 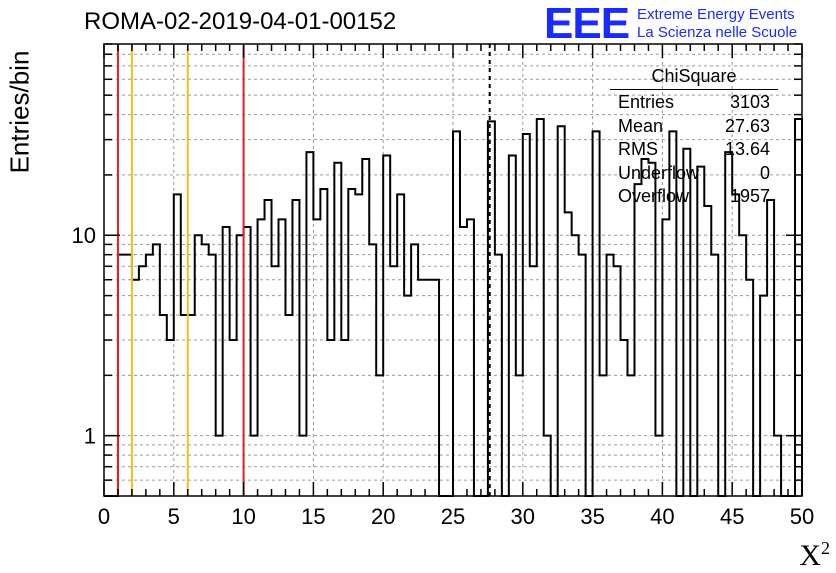 What do you see at coordinates (19, 112) in the screenshot?
I see `y-axis-label: Entries/bin` at bounding box center [19, 112].